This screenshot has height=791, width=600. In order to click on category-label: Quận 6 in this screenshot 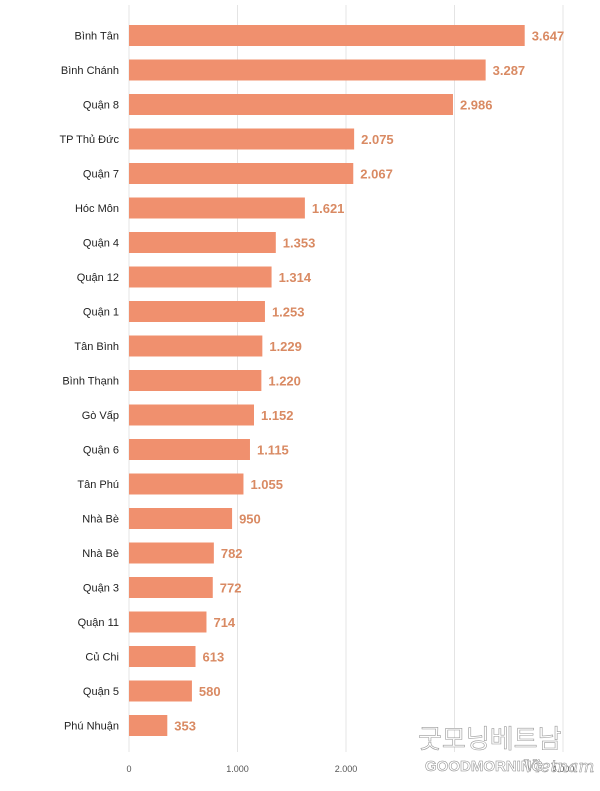, I will do `click(101, 451)`.